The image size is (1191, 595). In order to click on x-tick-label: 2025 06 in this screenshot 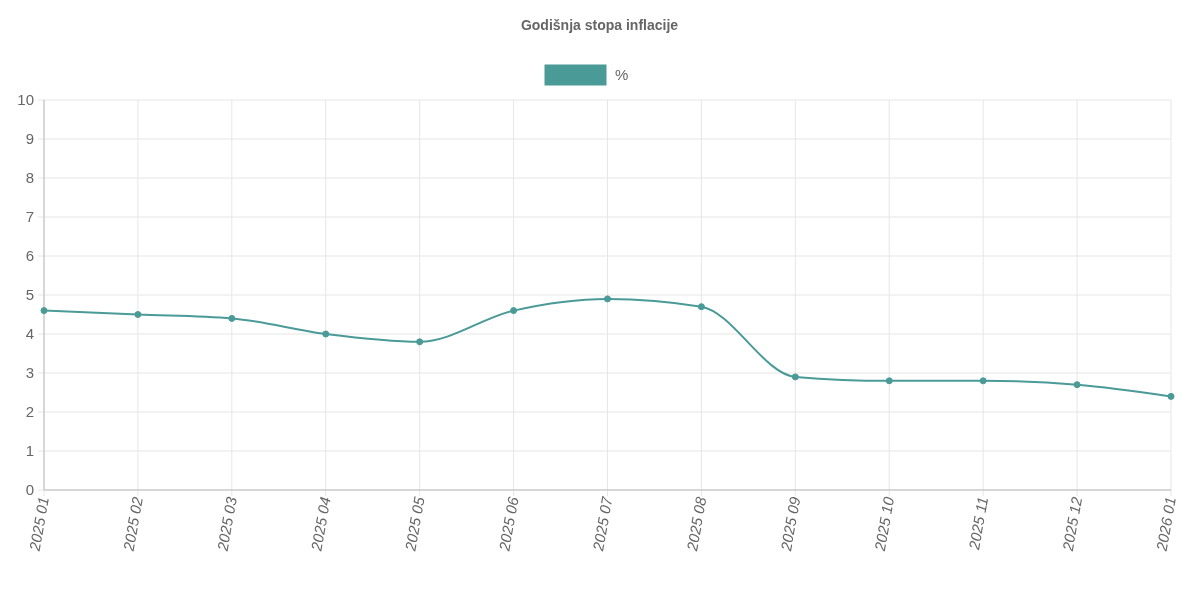, I will do `click(508, 523)`.